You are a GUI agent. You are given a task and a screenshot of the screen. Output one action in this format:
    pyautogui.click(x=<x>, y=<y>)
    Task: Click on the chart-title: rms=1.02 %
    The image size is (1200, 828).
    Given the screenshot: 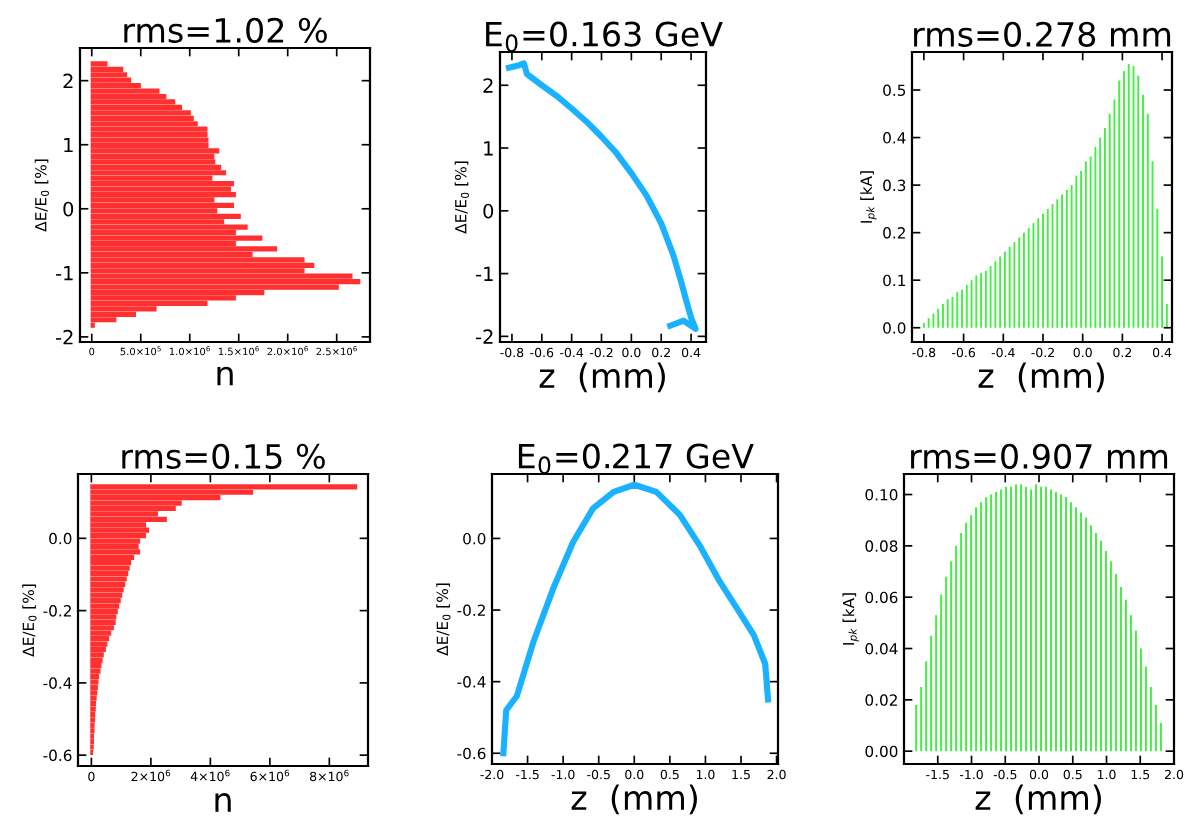 What is the action you would take?
    pyautogui.click(x=225, y=30)
    